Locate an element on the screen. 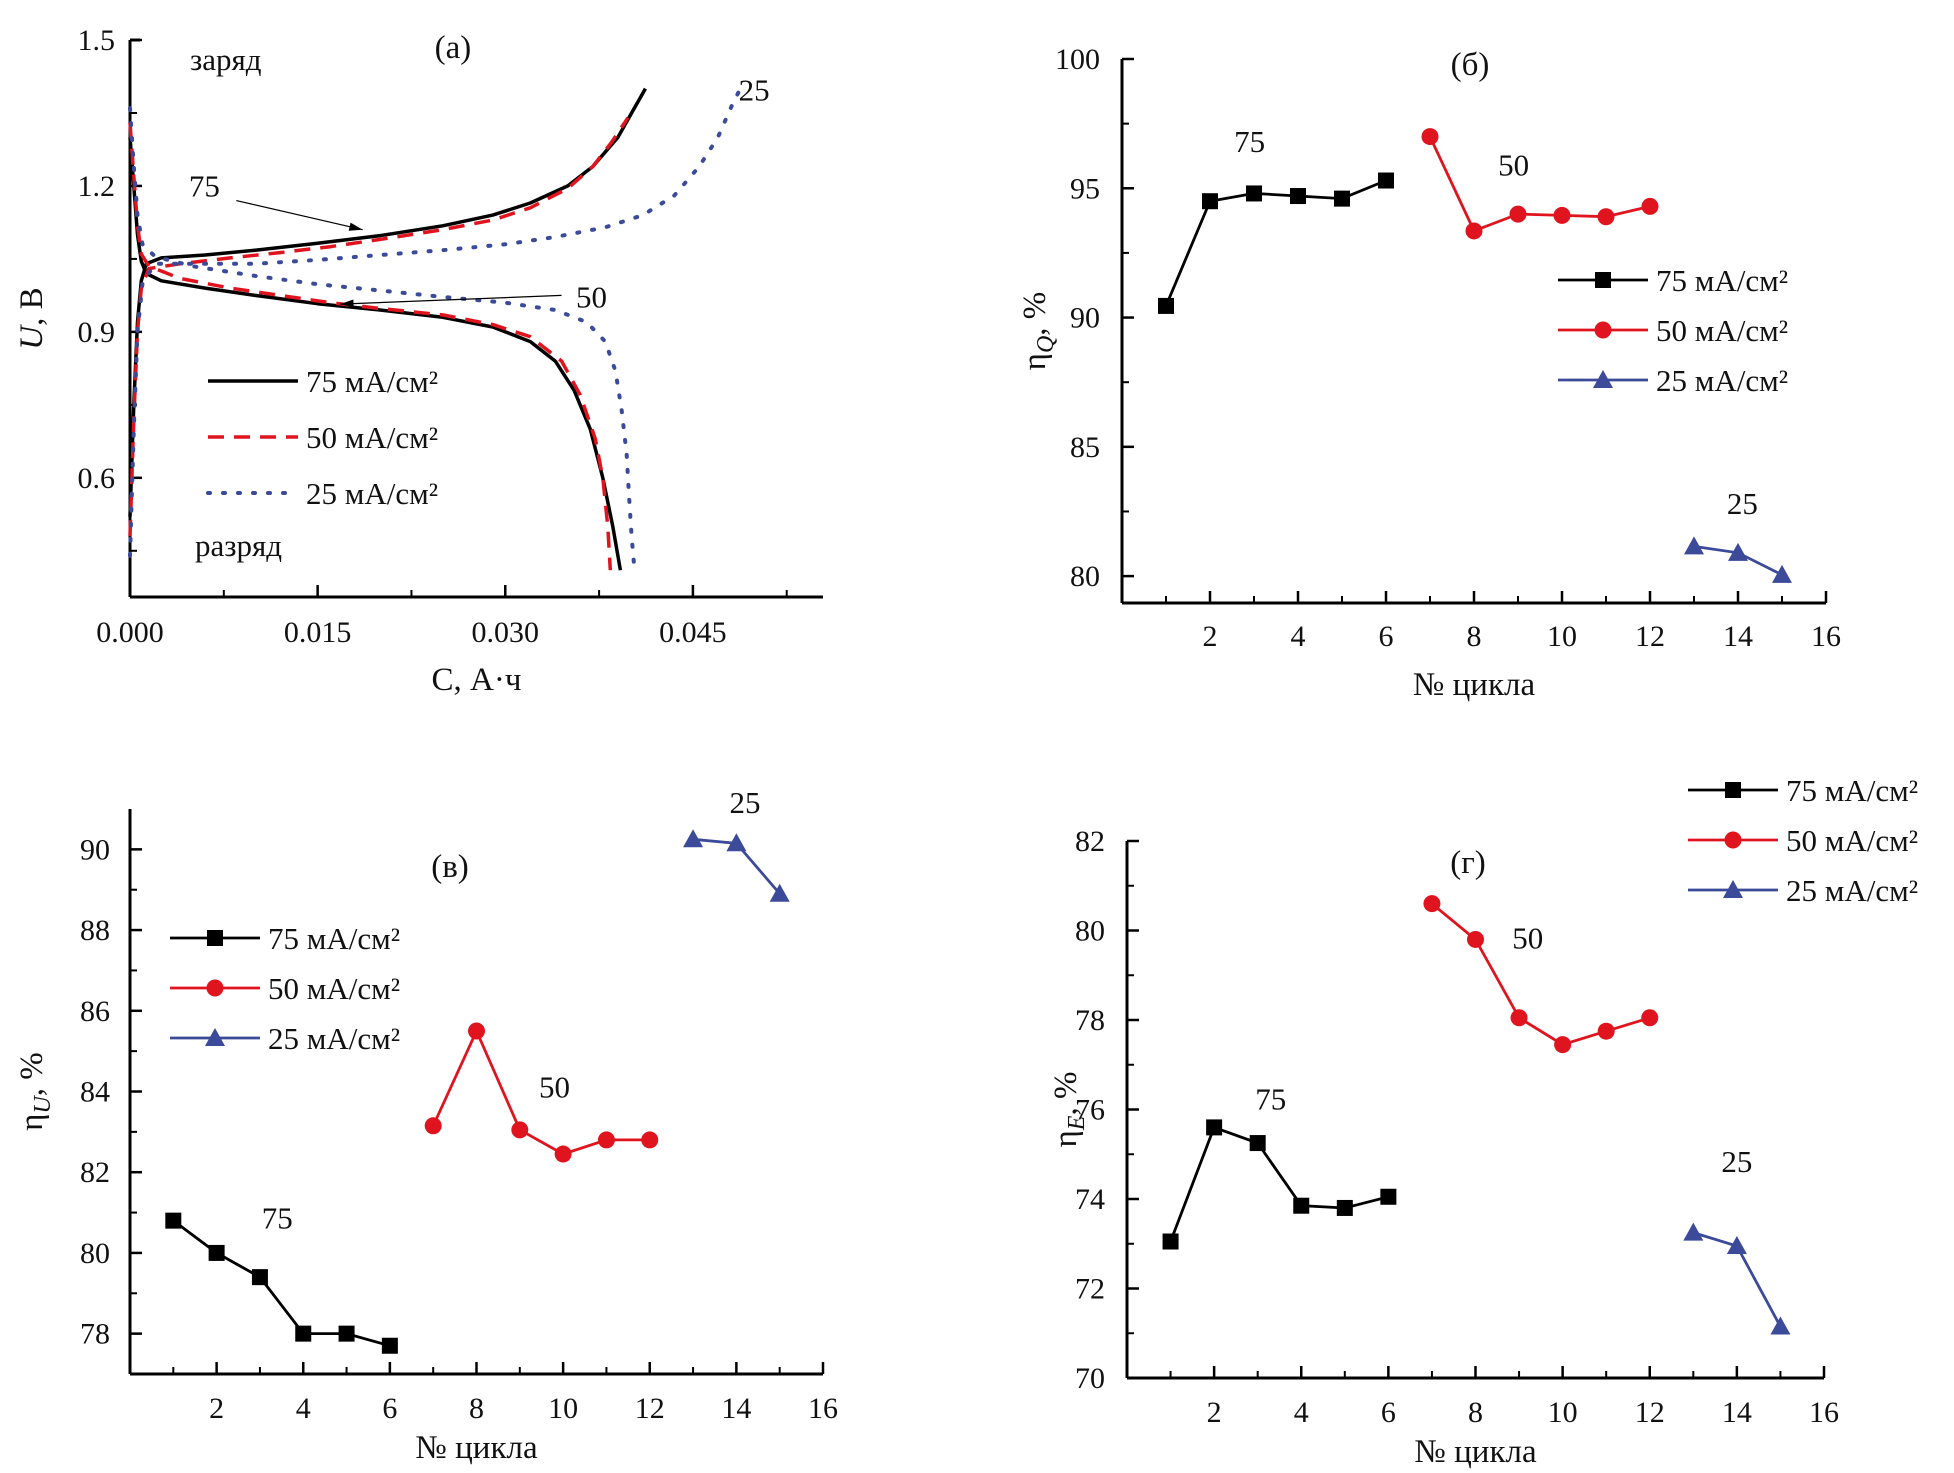 Image resolution: width=1954 pixels, height=1473 pixels. y-tick-label: 70 is located at coordinates (1090, 1378).